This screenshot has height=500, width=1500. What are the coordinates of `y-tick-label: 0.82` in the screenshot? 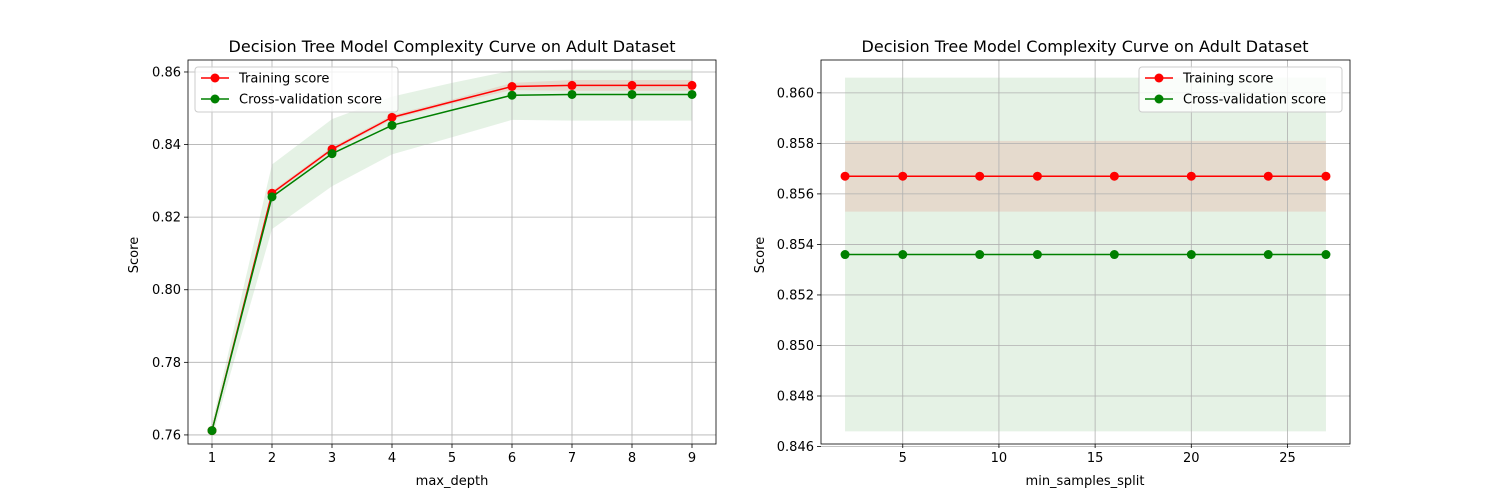 It's located at (166, 218).